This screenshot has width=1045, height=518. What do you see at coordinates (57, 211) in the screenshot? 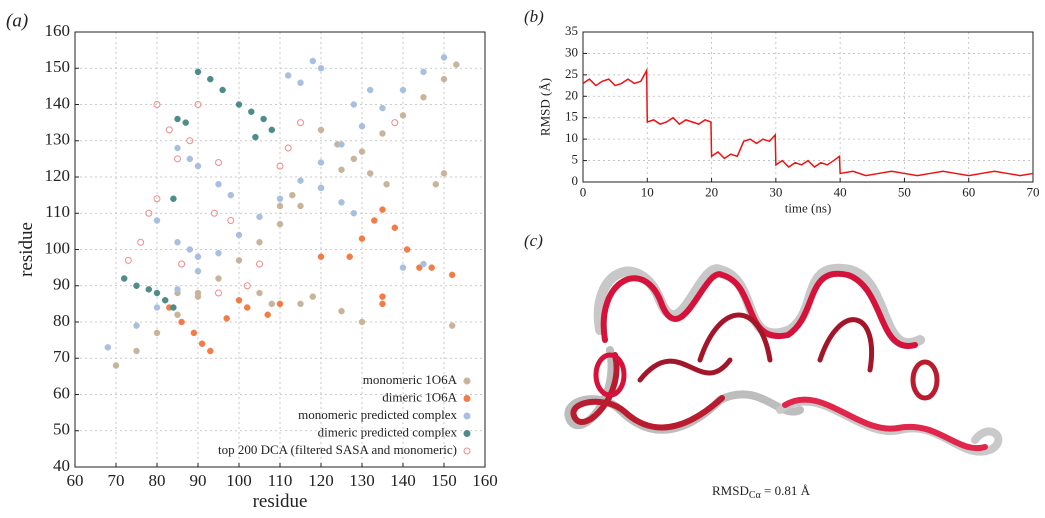
I see `y-tick-label: 110` at bounding box center [57, 211].